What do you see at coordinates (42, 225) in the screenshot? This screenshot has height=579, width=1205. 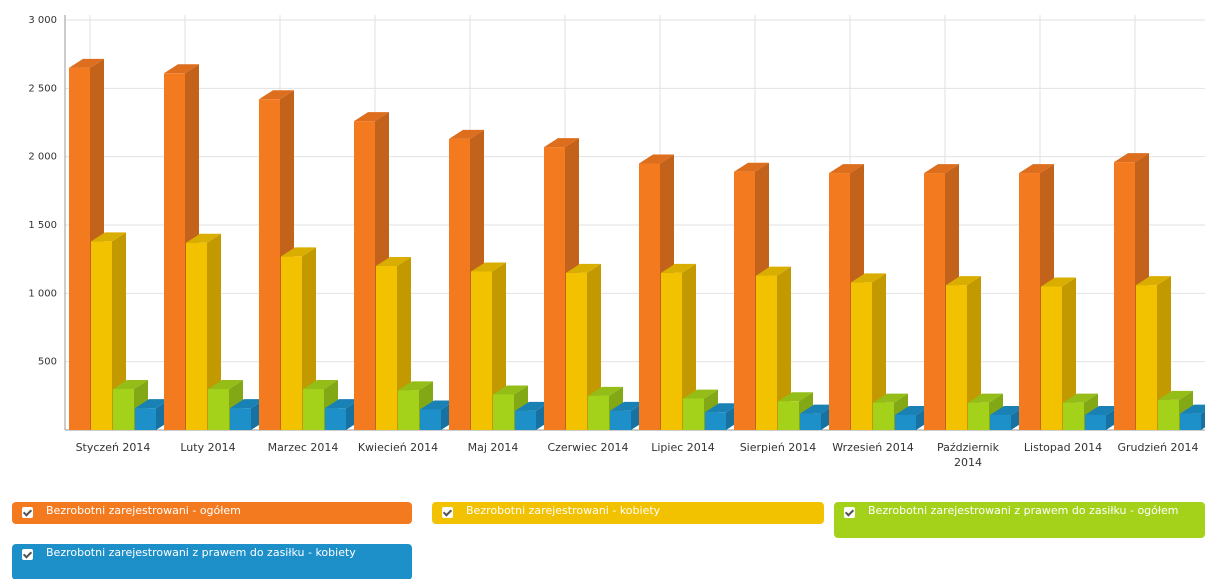 I see `y-tick-label: 1 500` at bounding box center [42, 225].